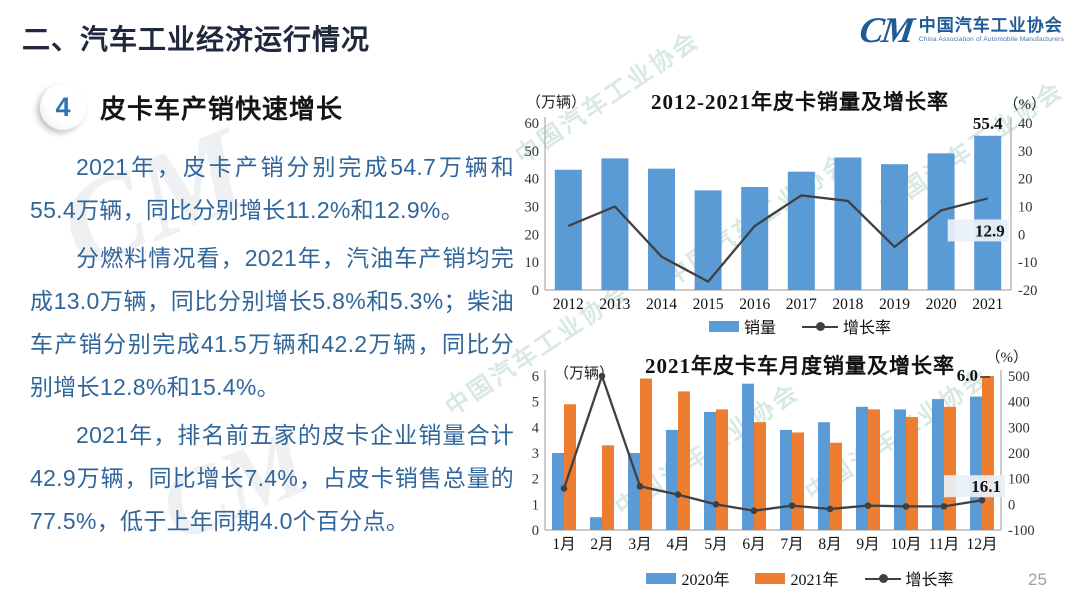  What do you see at coordinates (639, 544) in the screenshot?
I see `x-tick-label: 3月` at bounding box center [639, 544].